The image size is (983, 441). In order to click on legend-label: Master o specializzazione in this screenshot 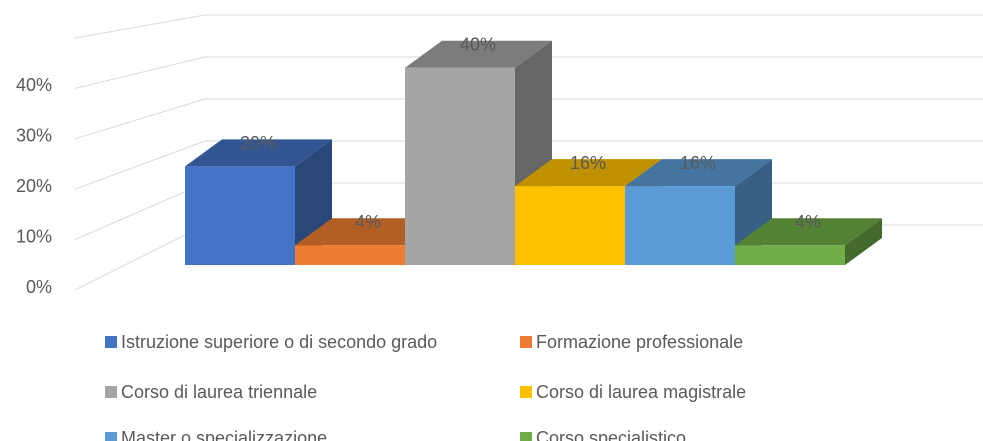, I will do `click(224, 434)`.